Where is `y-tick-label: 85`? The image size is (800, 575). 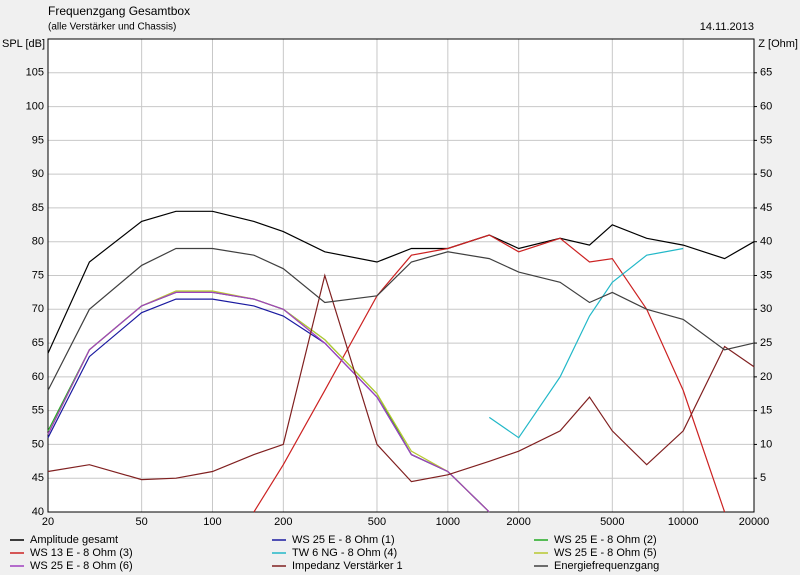
y-tick-label: 85 is located at coordinates (38, 208).